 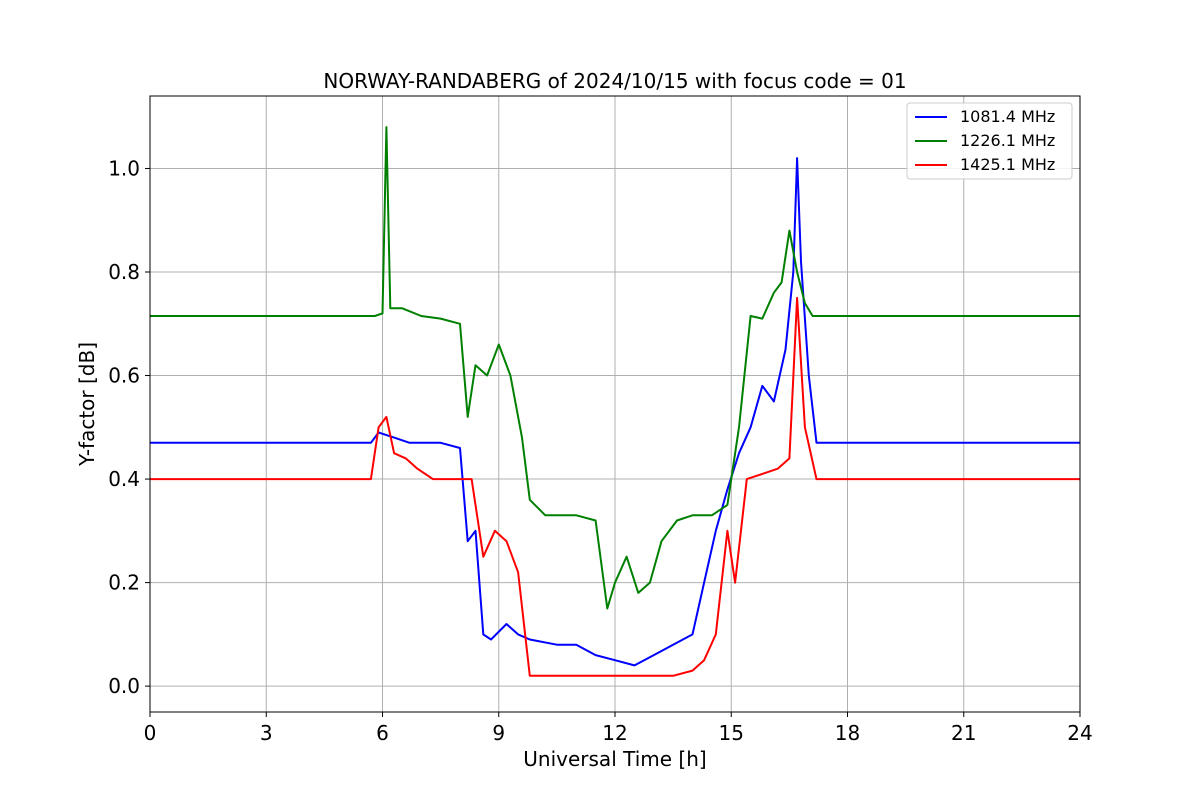 What do you see at coordinates (129, 427) in the screenshot?
I see `y-axis: 0.0 0.2 0.4 0.6 0.8 1.0` at bounding box center [129, 427].